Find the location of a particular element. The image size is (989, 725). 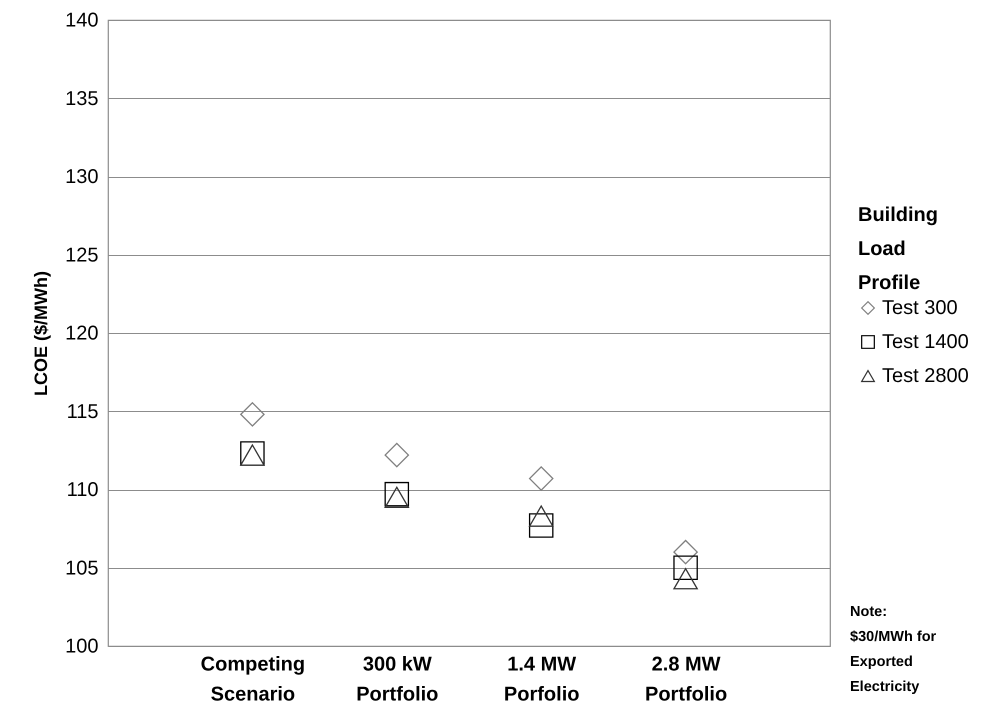

y-axis-title: LCOE ($/MWh) is located at coordinates (41, 333).